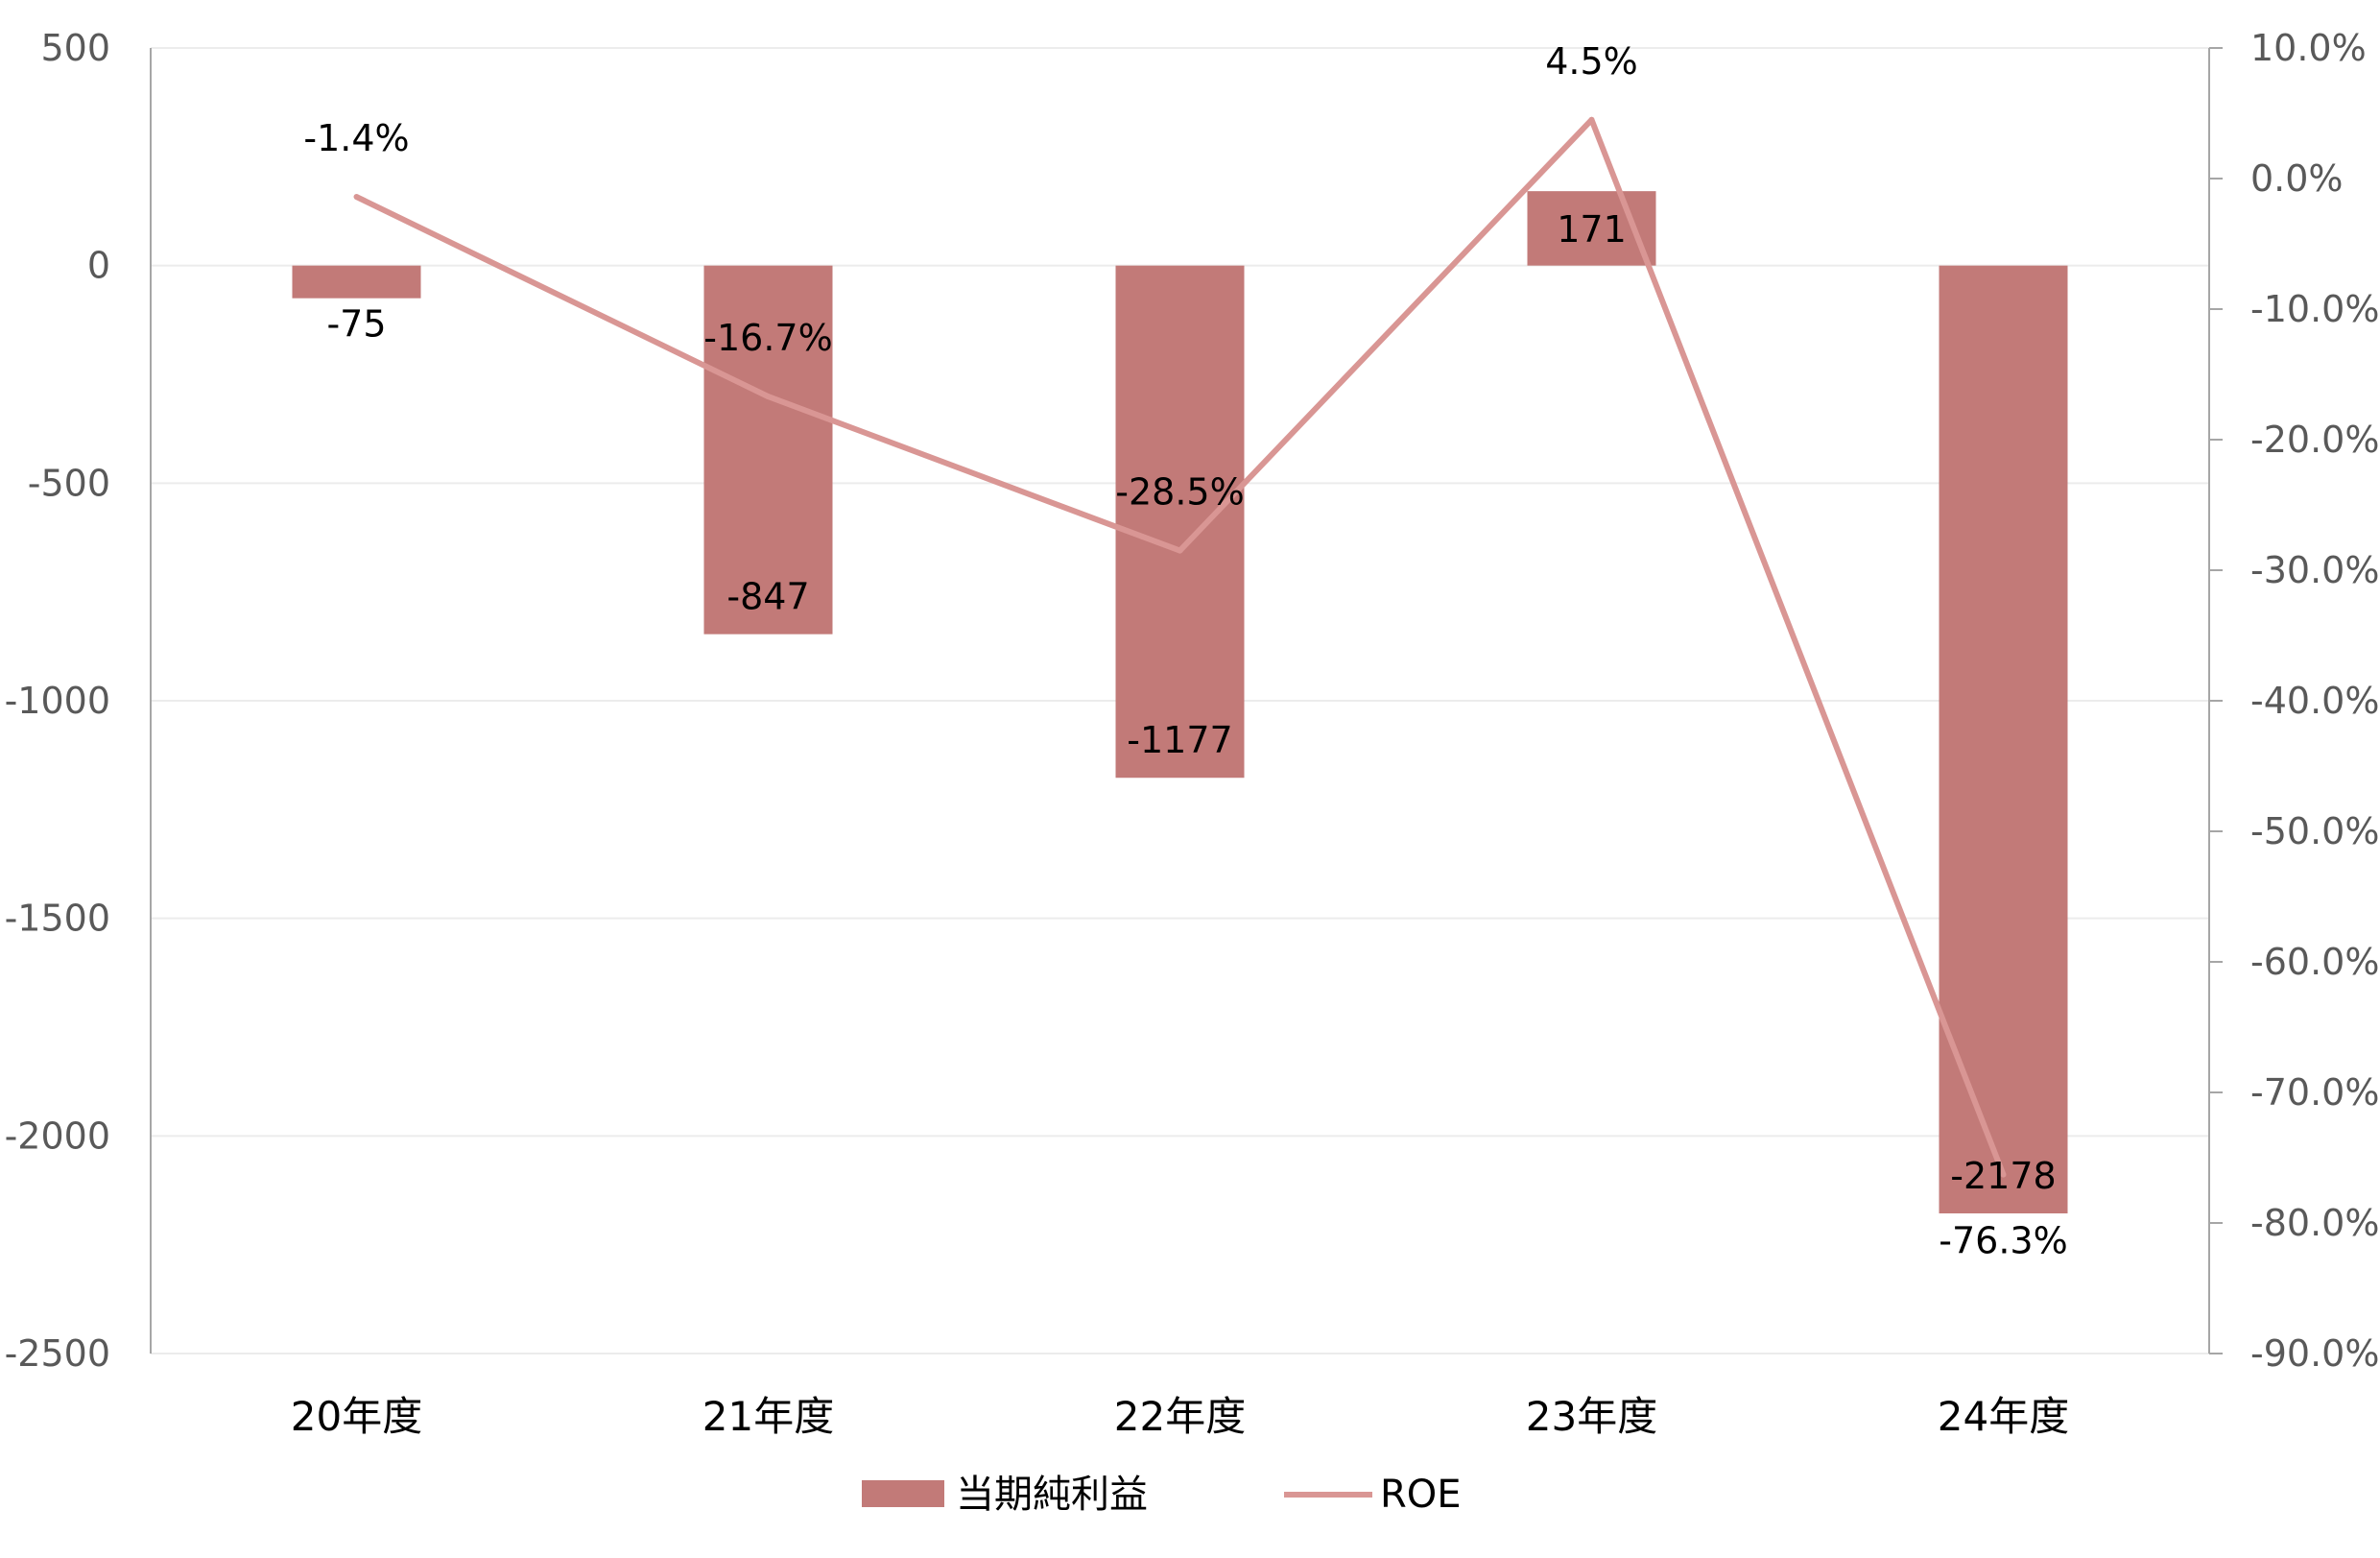  I want to click on left-axis-ticks: 500 0 -500 -1000 -1500 -2000 -2500, so click(58, 701).